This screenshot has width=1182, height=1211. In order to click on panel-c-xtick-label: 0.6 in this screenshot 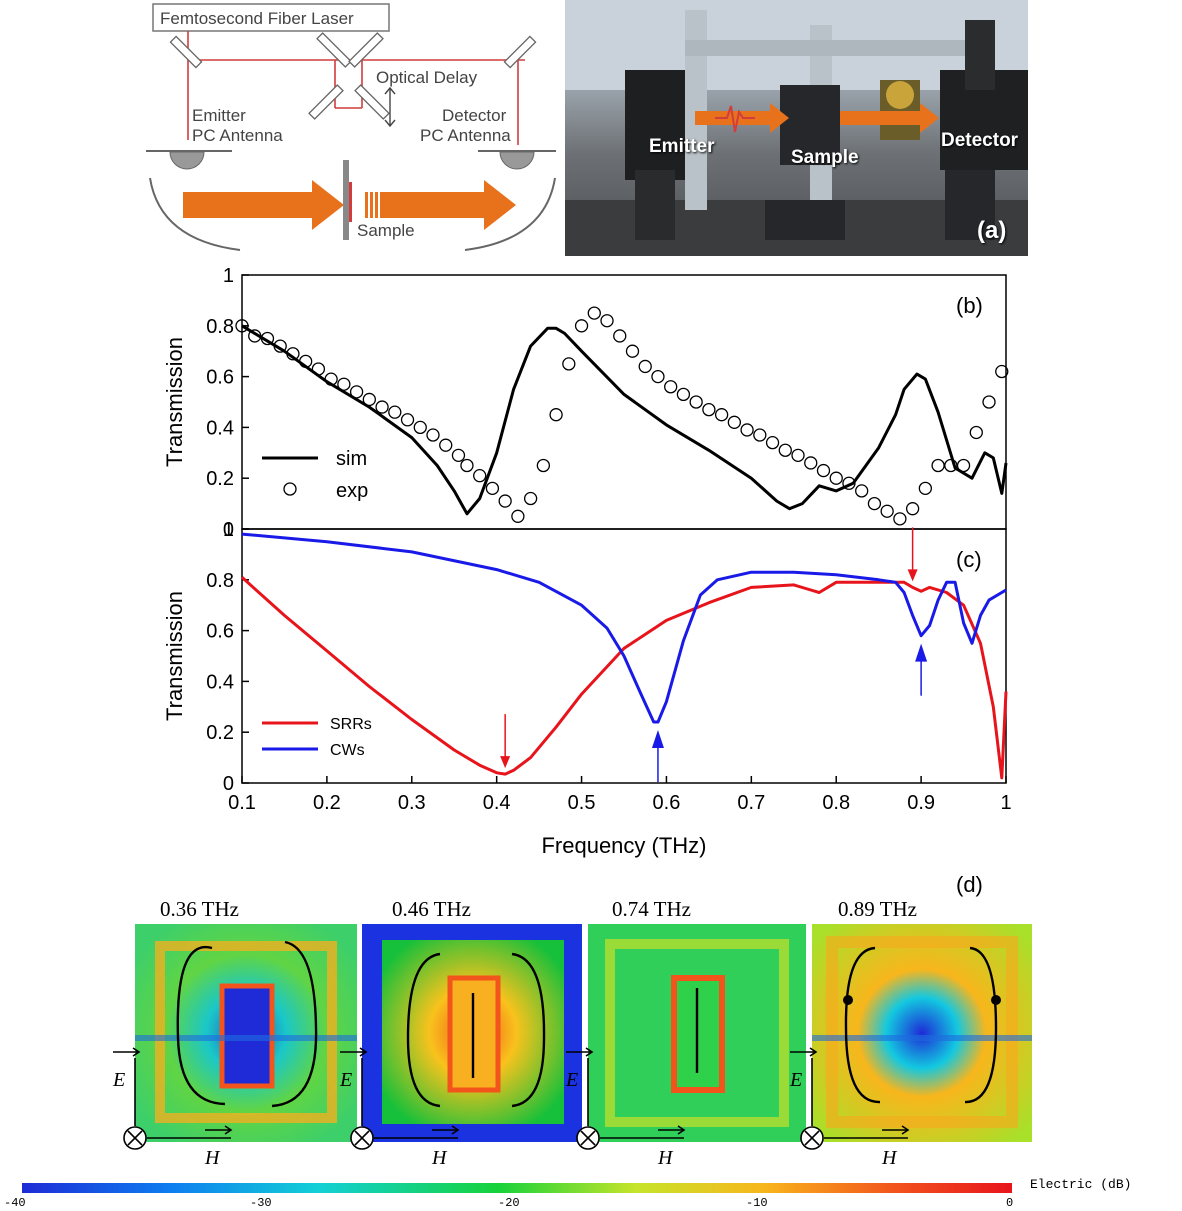, I will do `click(667, 803)`.